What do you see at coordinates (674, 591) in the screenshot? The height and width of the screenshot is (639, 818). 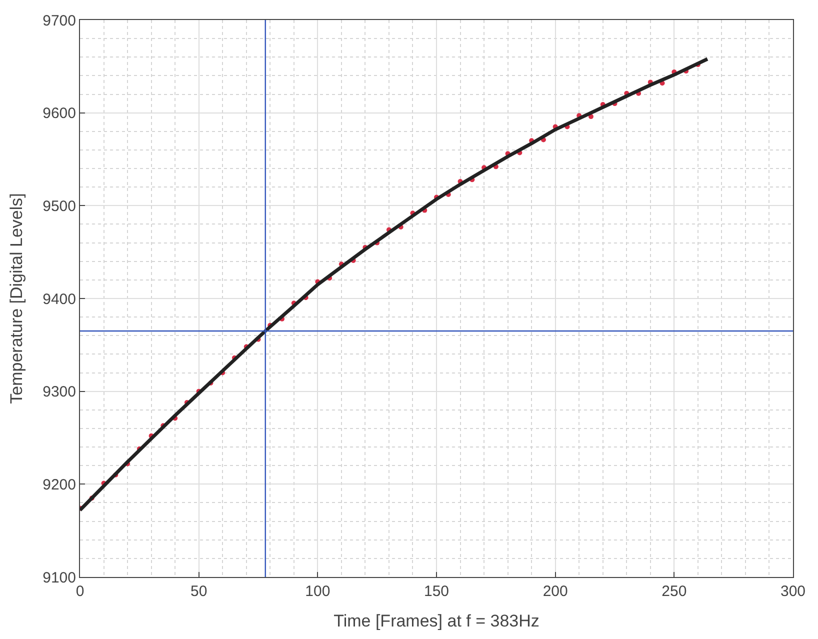 I see `x-tick-label: 250` at bounding box center [674, 591].